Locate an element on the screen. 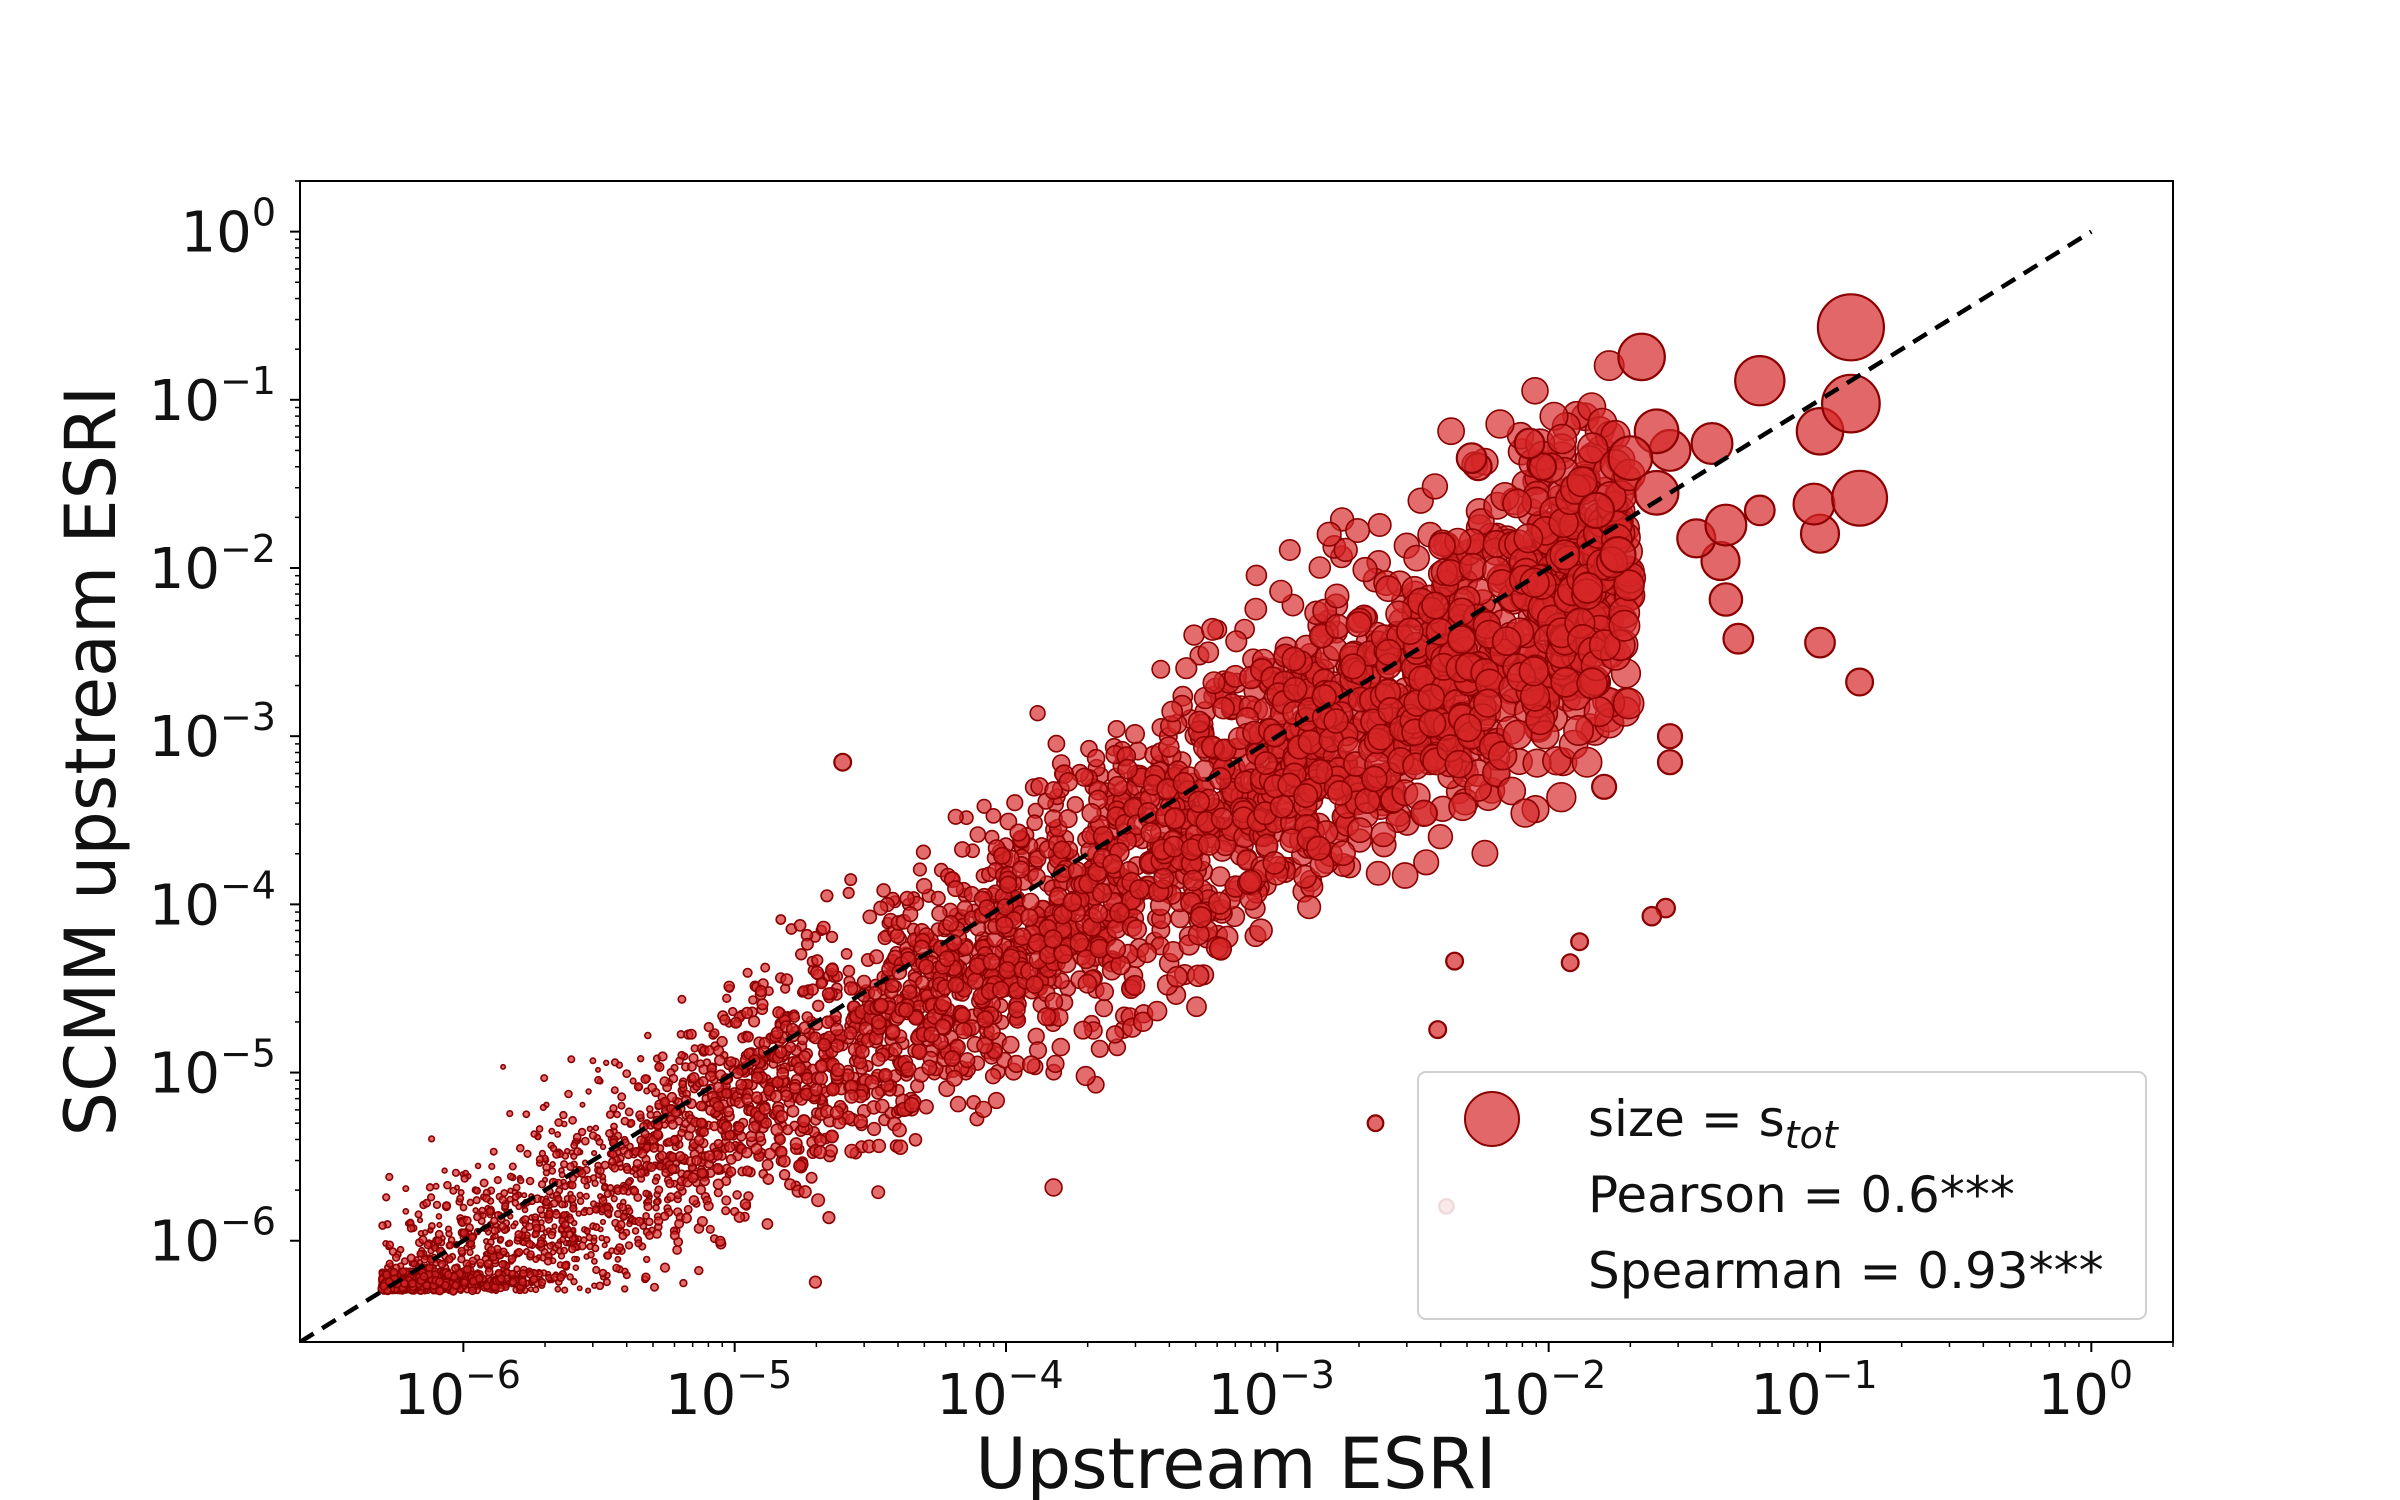 The width and height of the screenshot is (2400, 1500). y-tick-label: 10⁻⁴ is located at coordinates (212, 900).